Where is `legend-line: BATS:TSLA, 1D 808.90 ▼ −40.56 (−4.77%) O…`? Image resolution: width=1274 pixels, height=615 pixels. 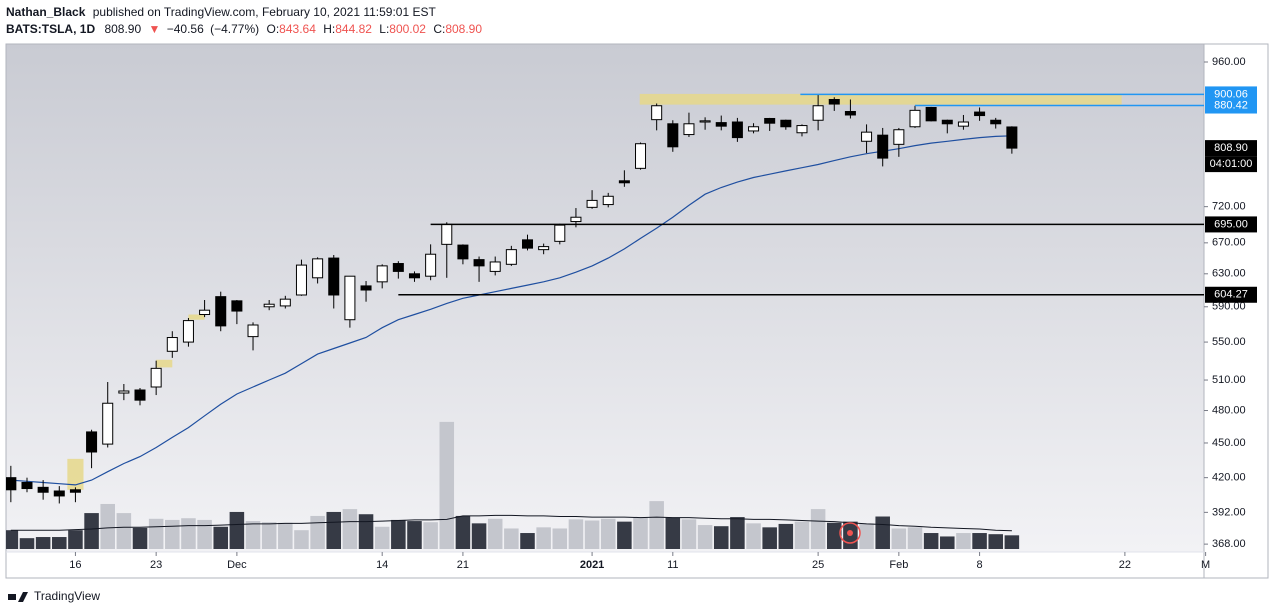 legend-line: BATS:TSLA, 1D 808.90 ▼ −40.56 (−4.77%) O… is located at coordinates (244, 29).